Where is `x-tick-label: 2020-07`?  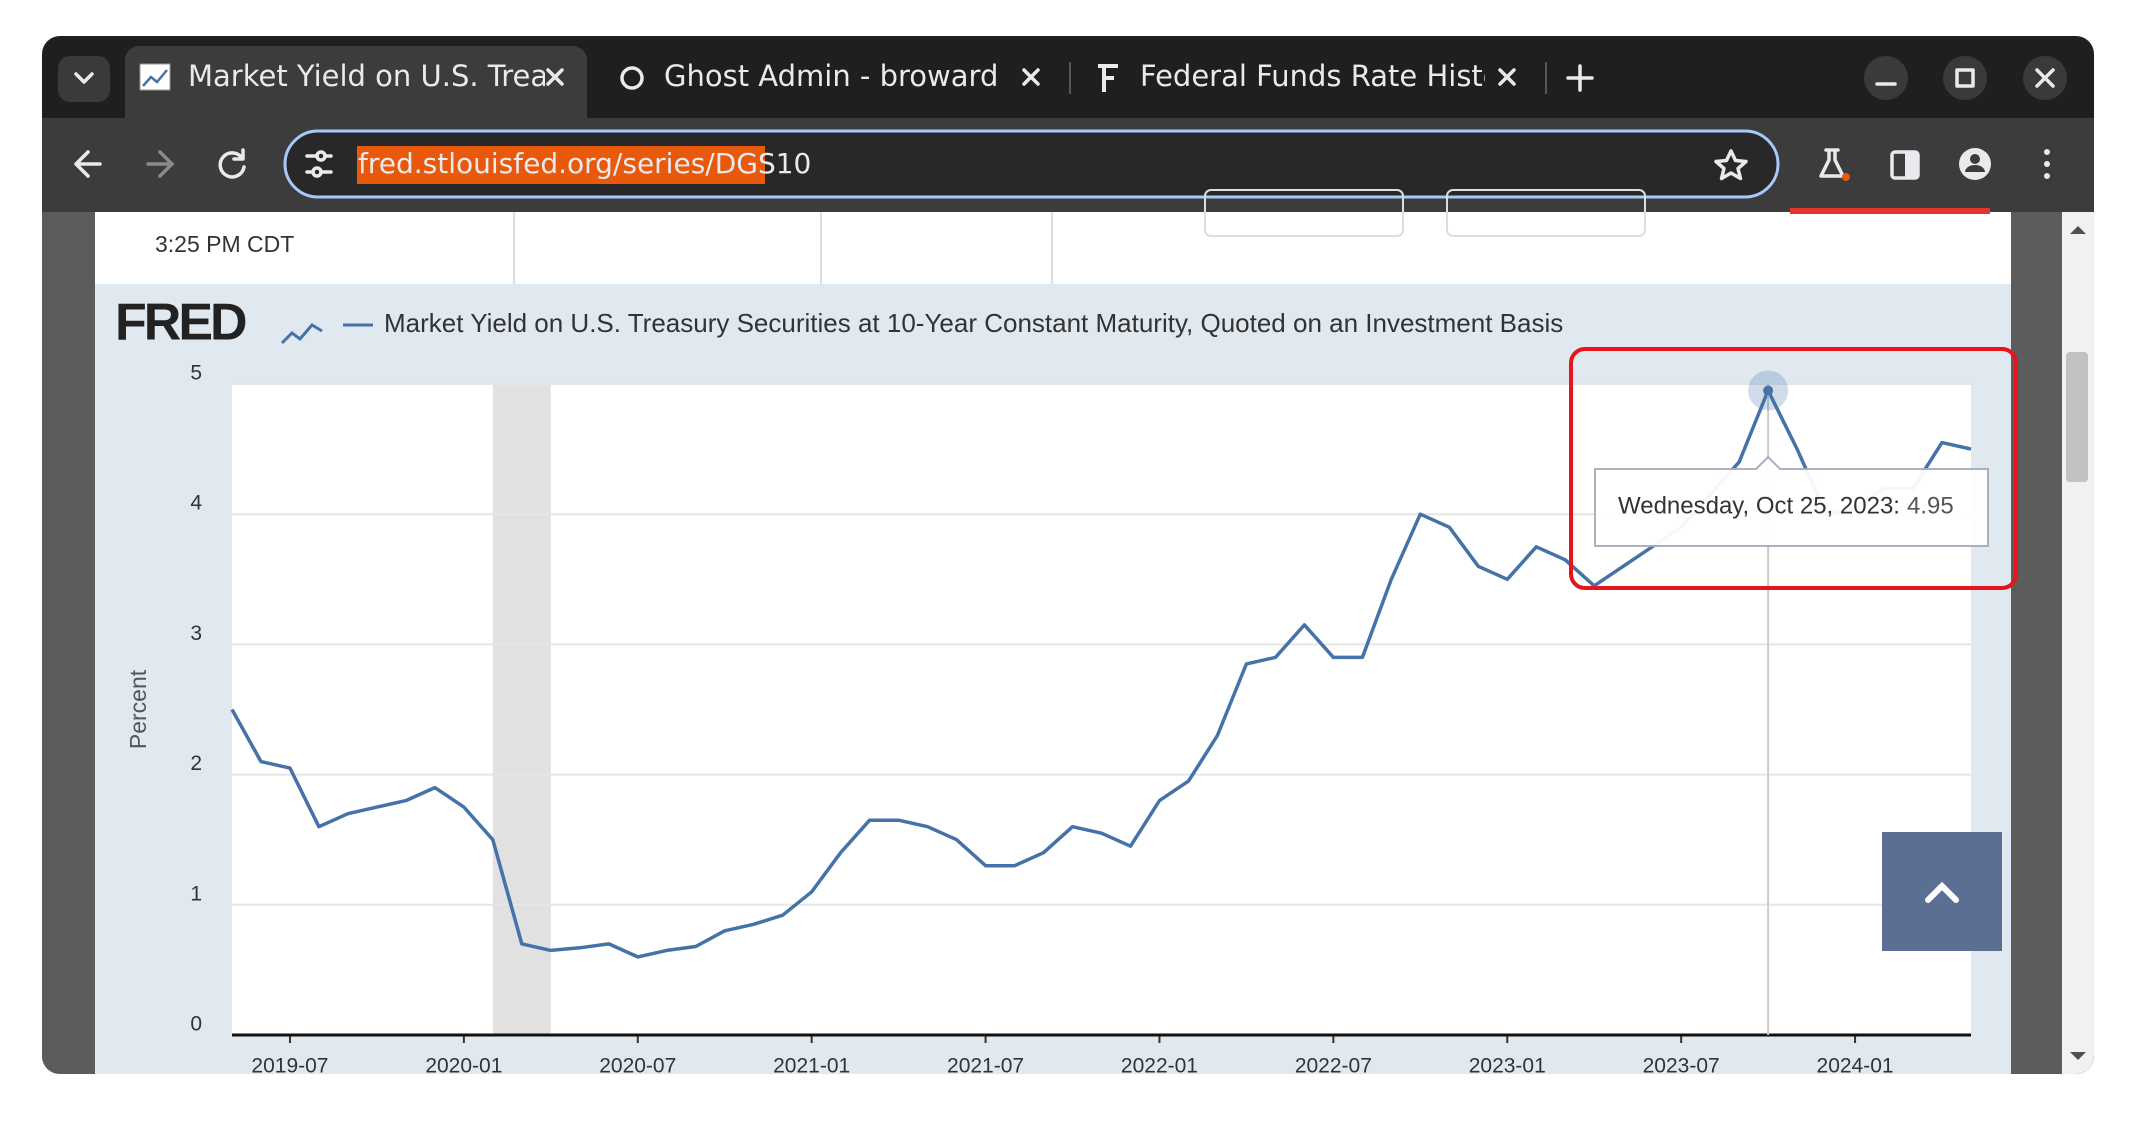 x-tick-label: 2020-07 is located at coordinates (637, 1066).